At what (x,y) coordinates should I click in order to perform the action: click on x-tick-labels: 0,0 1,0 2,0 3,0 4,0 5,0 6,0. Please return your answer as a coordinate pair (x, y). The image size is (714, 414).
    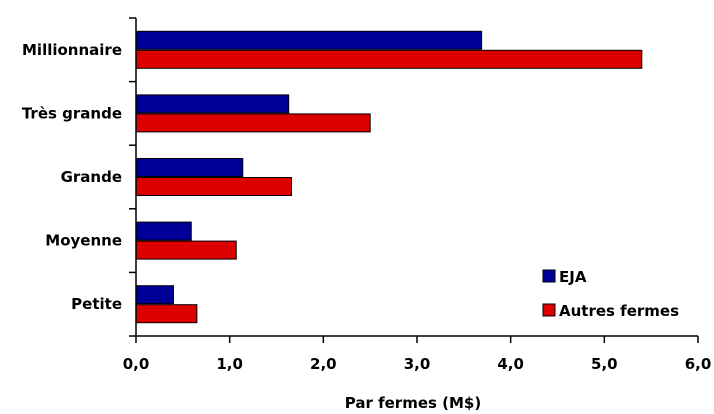
    Looking at the image, I should click on (417, 364).